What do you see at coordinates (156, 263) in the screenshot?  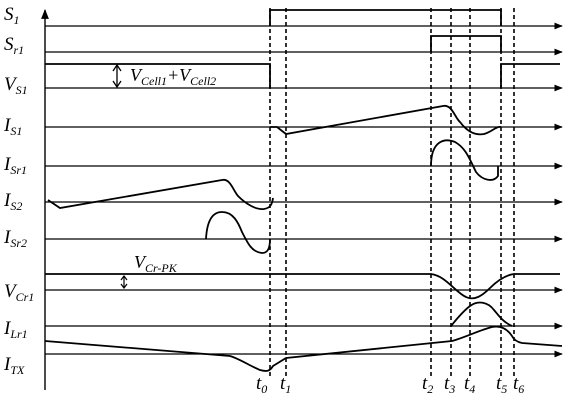 I see `vcr-pk-annotation: VCr-PK` at bounding box center [156, 263].